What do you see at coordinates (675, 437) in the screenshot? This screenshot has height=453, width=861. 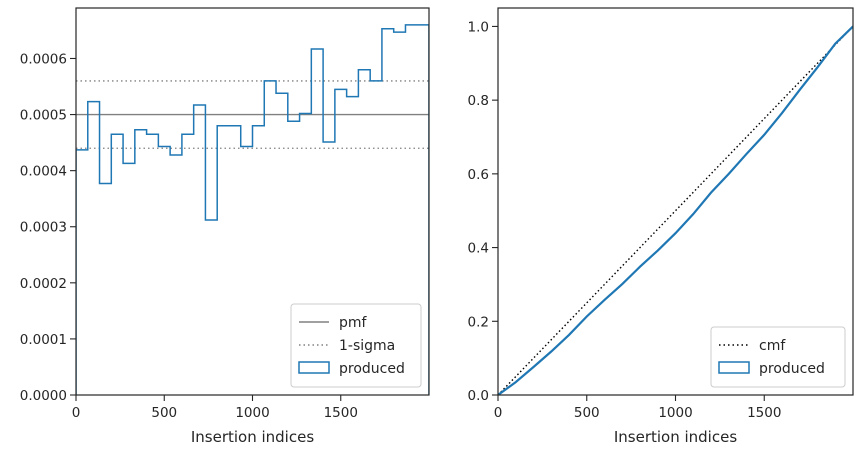 I see `x-axis-label-right: Insertion indices` at bounding box center [675, 437].